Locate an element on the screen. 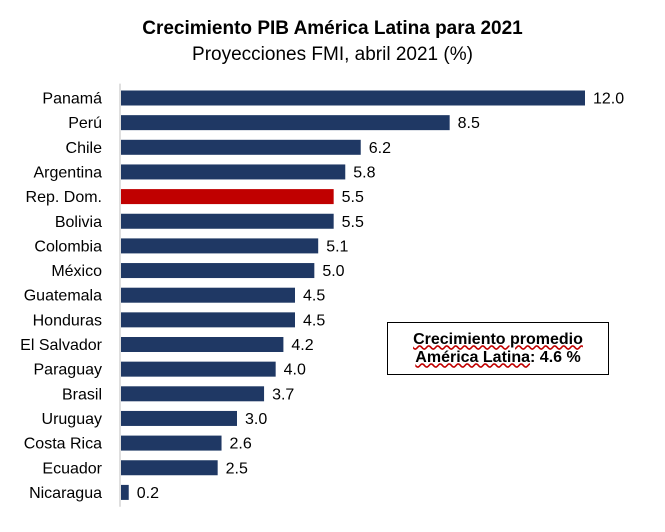 This screenshot has width=665, height=532. category-label-8: Guatemala is located at coordinates (63, 296).